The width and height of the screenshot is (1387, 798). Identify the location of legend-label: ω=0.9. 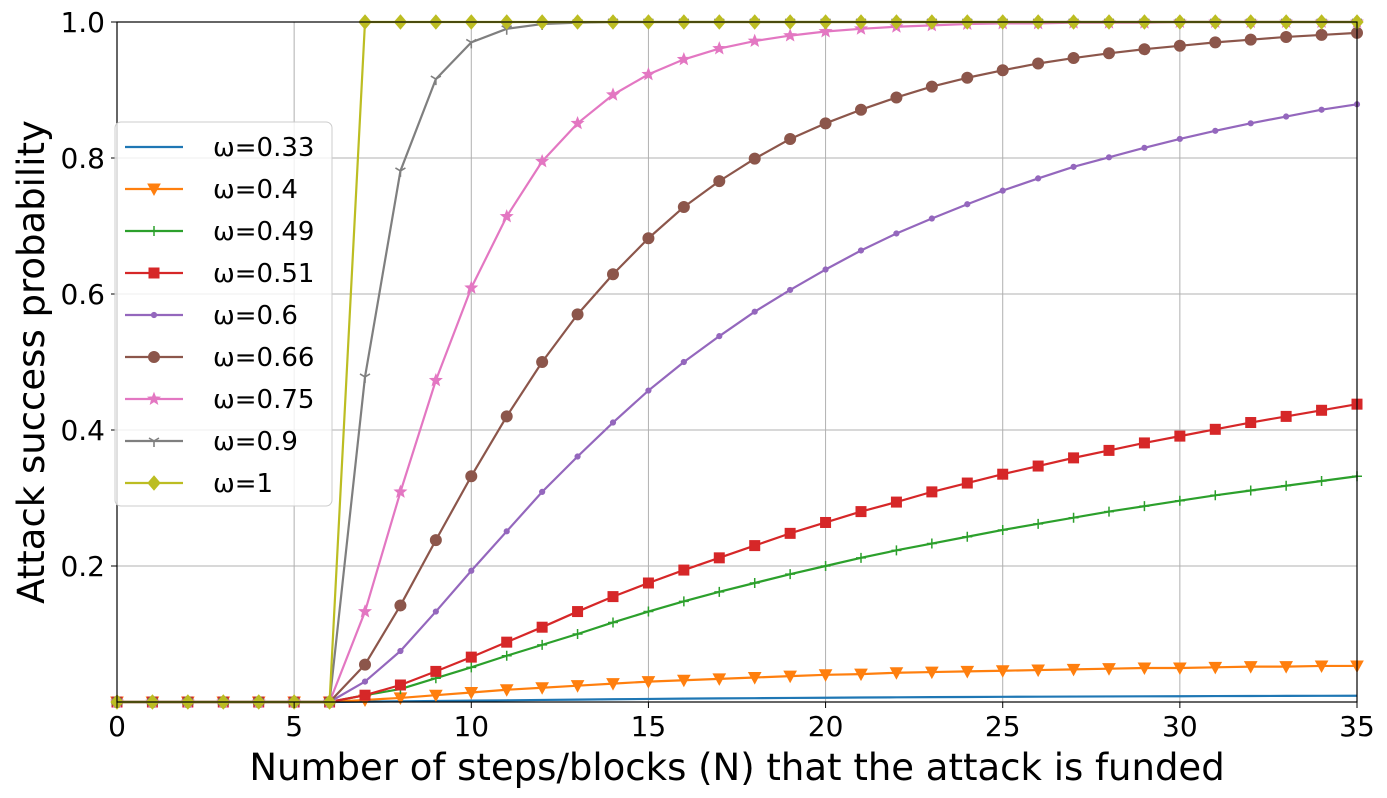
(255, 442).